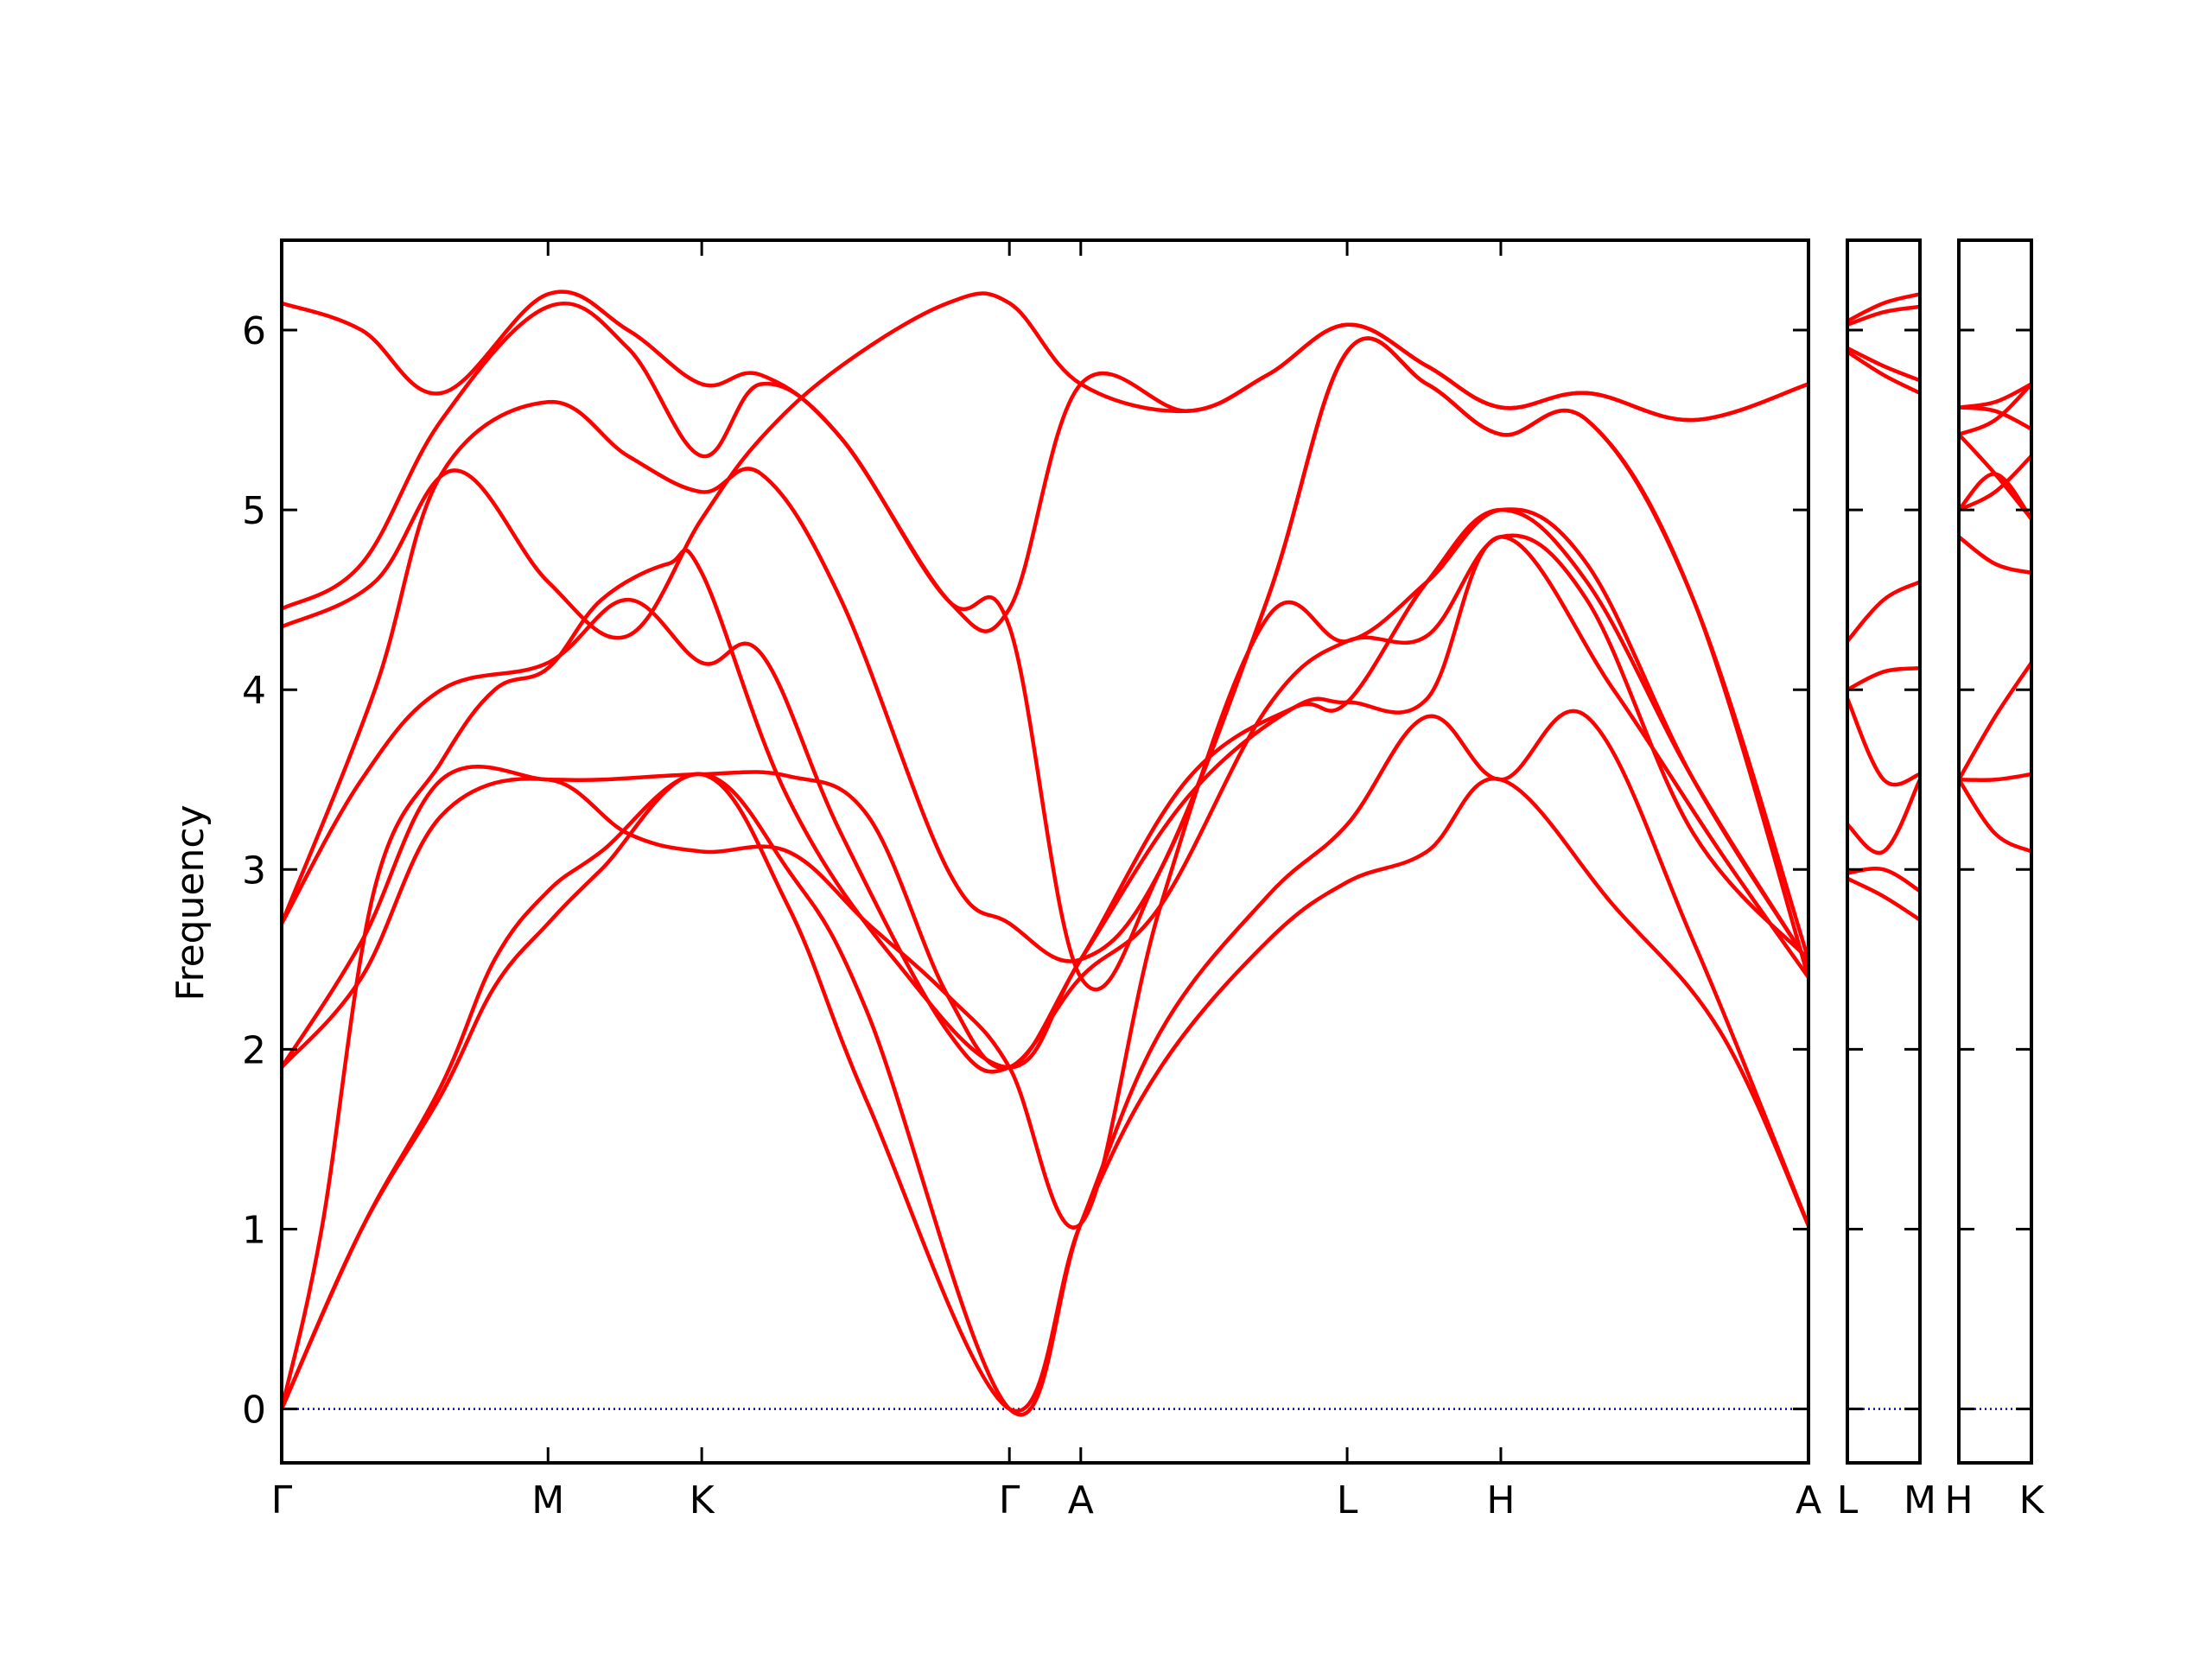  I want to click on y-tick-label: 6, so click(254, 331).